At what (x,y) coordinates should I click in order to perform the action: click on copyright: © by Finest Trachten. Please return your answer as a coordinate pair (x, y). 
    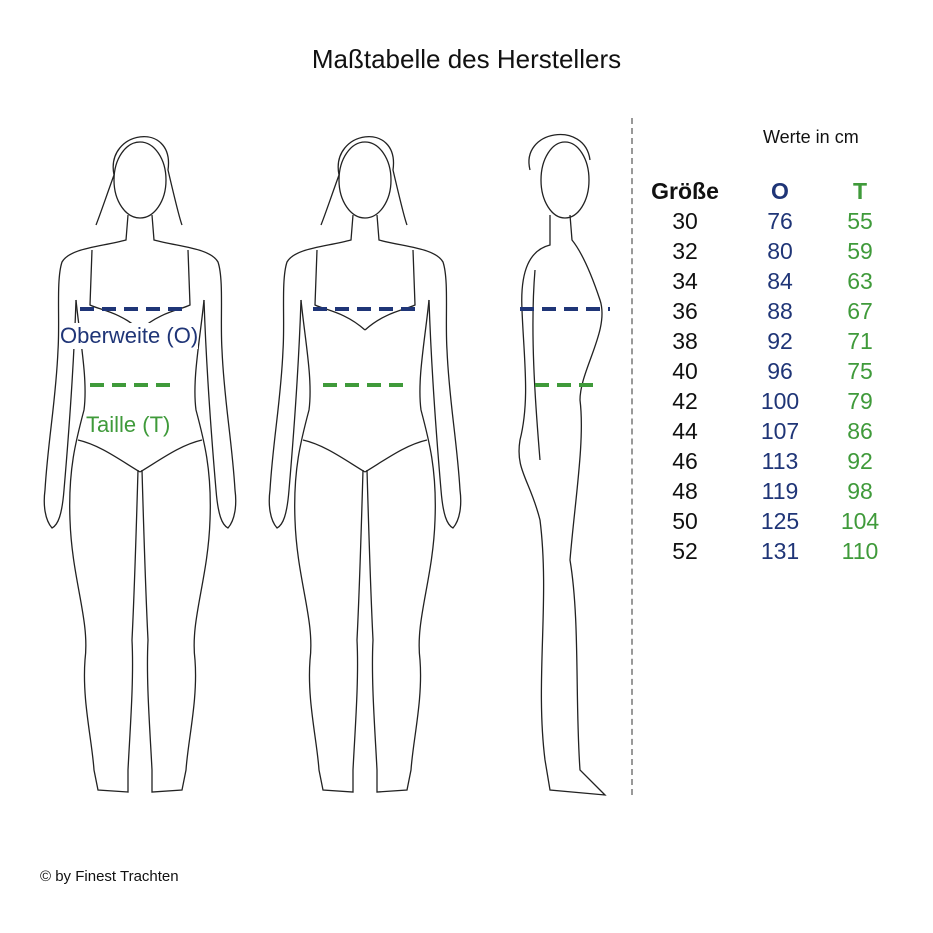
    Looking at the image, I should click on (109, 876).